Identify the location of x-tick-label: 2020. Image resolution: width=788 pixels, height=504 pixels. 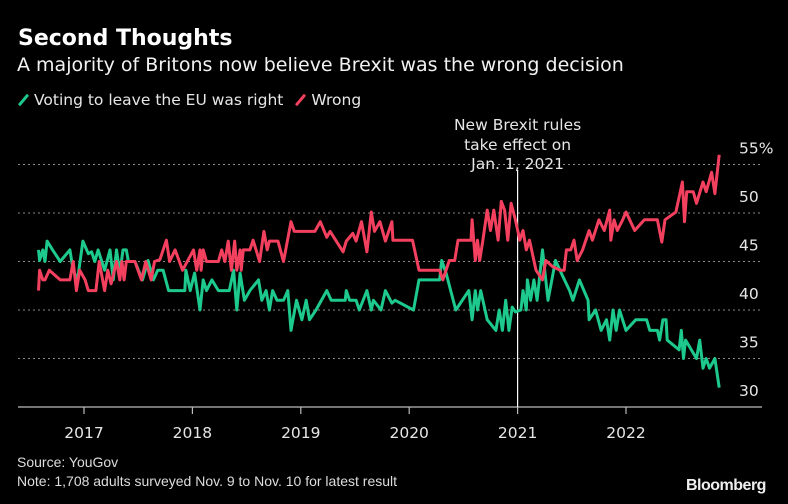
(408, 433).